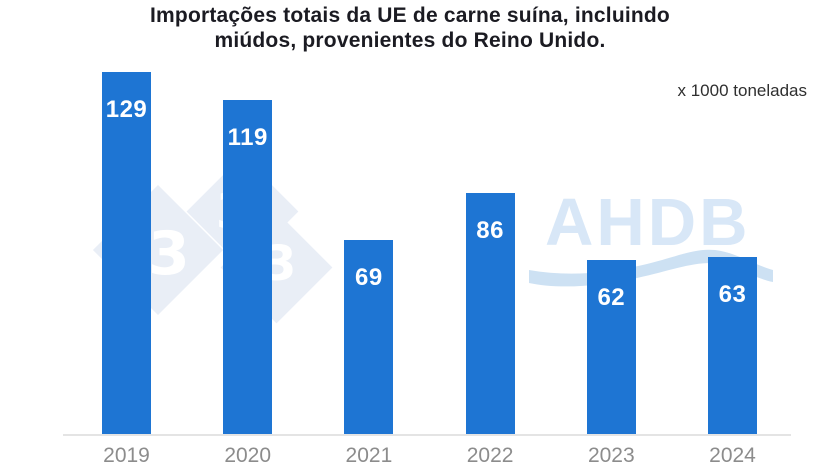  What do you see at coordinates (248, 455) in the screenshot?
I see `x-tick-label-2020: 2020` at bounding box center [248, 455].